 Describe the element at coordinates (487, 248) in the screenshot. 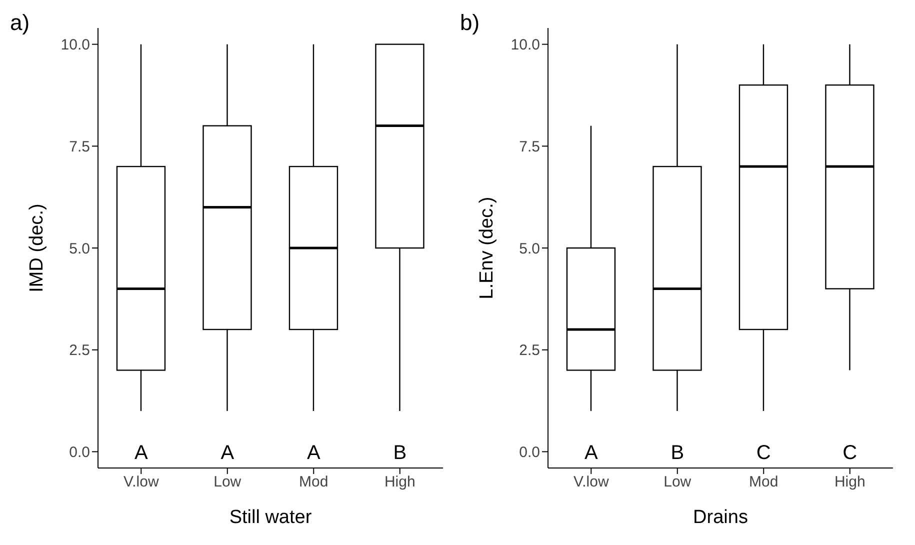

I see `y-axis-title: L.Env (dec.)` at that location.